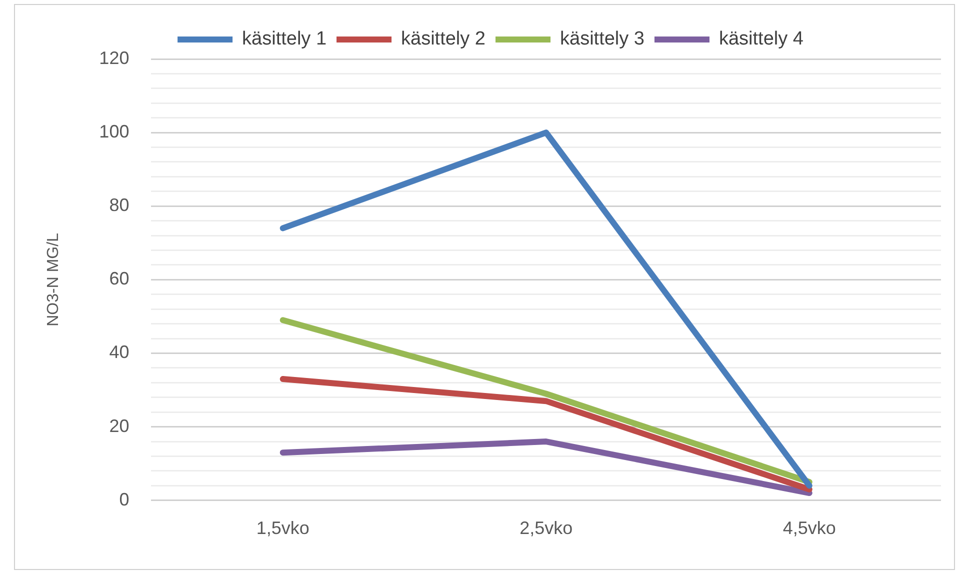 The height and width of the screenshot is (572, 957). What do you see at coordinates (761, 39) in the screenshot?
I see `legend-label: käsittely 4` at bounding box center [761, 39].